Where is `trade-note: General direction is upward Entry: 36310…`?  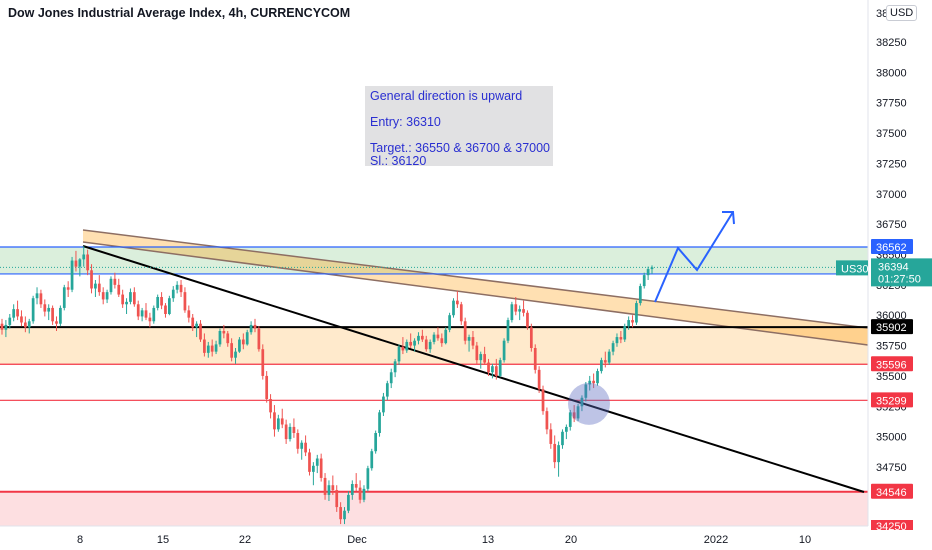
trade-note: General direction is upward Entry: 36310… is located at coordinates (459, 127).